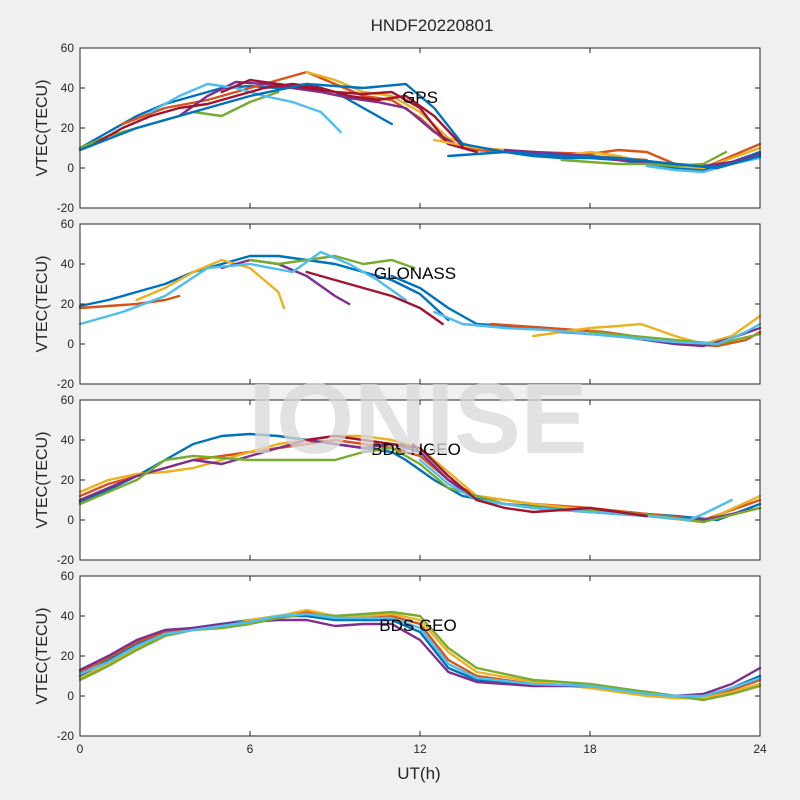 Image resolution: width=800 pixels, height=800 pixels. What do you see at coordinates (760, 749) in the screenshot?
I see `x-tick-label: 24` at bounding box center [760, 749].